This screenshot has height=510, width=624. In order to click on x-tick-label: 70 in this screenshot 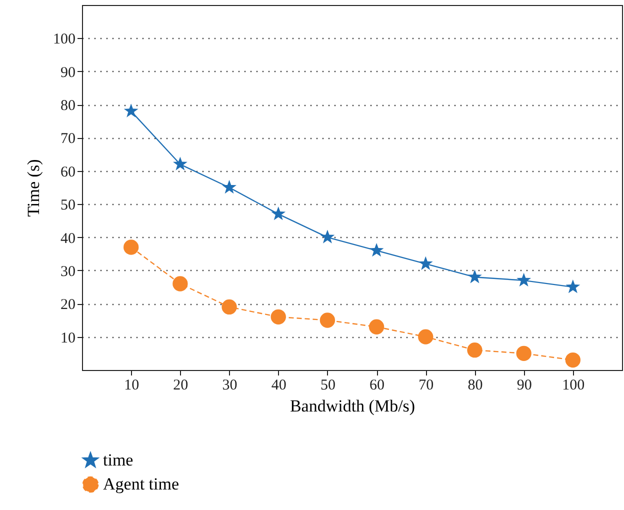, I will do `click(426, 386)`.